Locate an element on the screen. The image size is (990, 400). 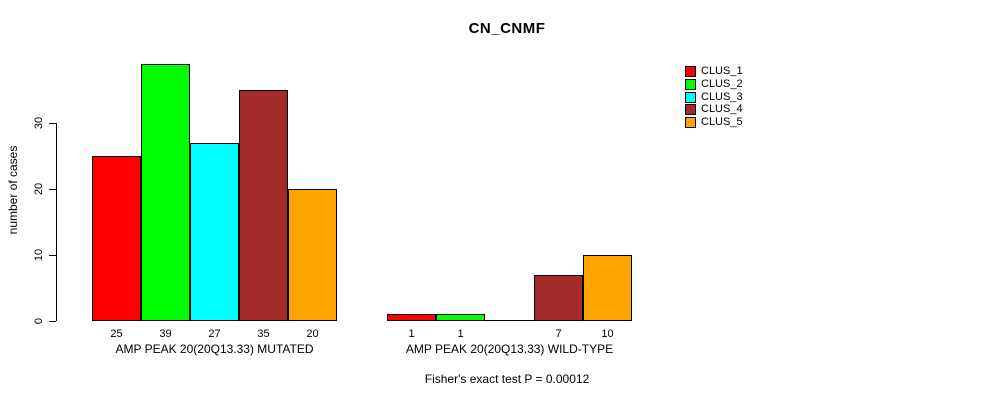
fisher-test-annotation: Fisher's exact test P = 0.00012 is located at coordinates (507, 379).